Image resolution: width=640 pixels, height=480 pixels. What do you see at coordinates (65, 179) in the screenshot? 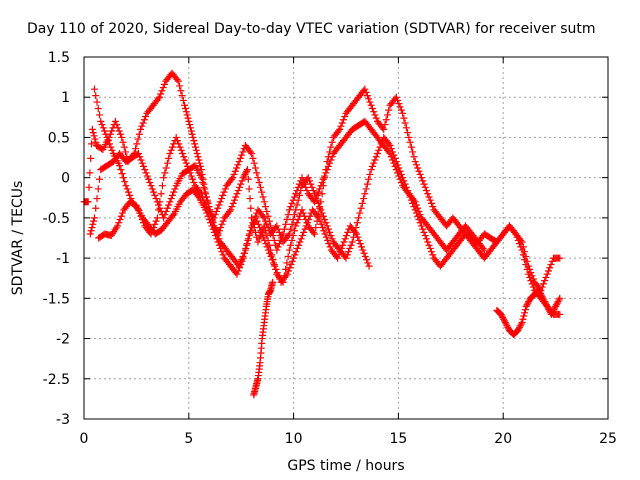
I see `y-tick-label: 0` at bounding box center [65, 179].